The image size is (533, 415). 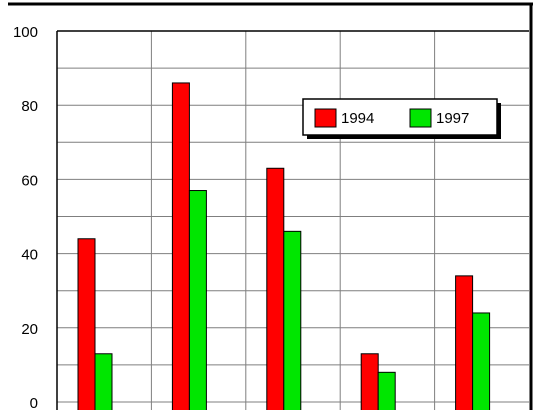 What do you see at coordinates (29, 329) in the screenshot?
I see `y-tick-label: 20` at bounding box center [29, 329].